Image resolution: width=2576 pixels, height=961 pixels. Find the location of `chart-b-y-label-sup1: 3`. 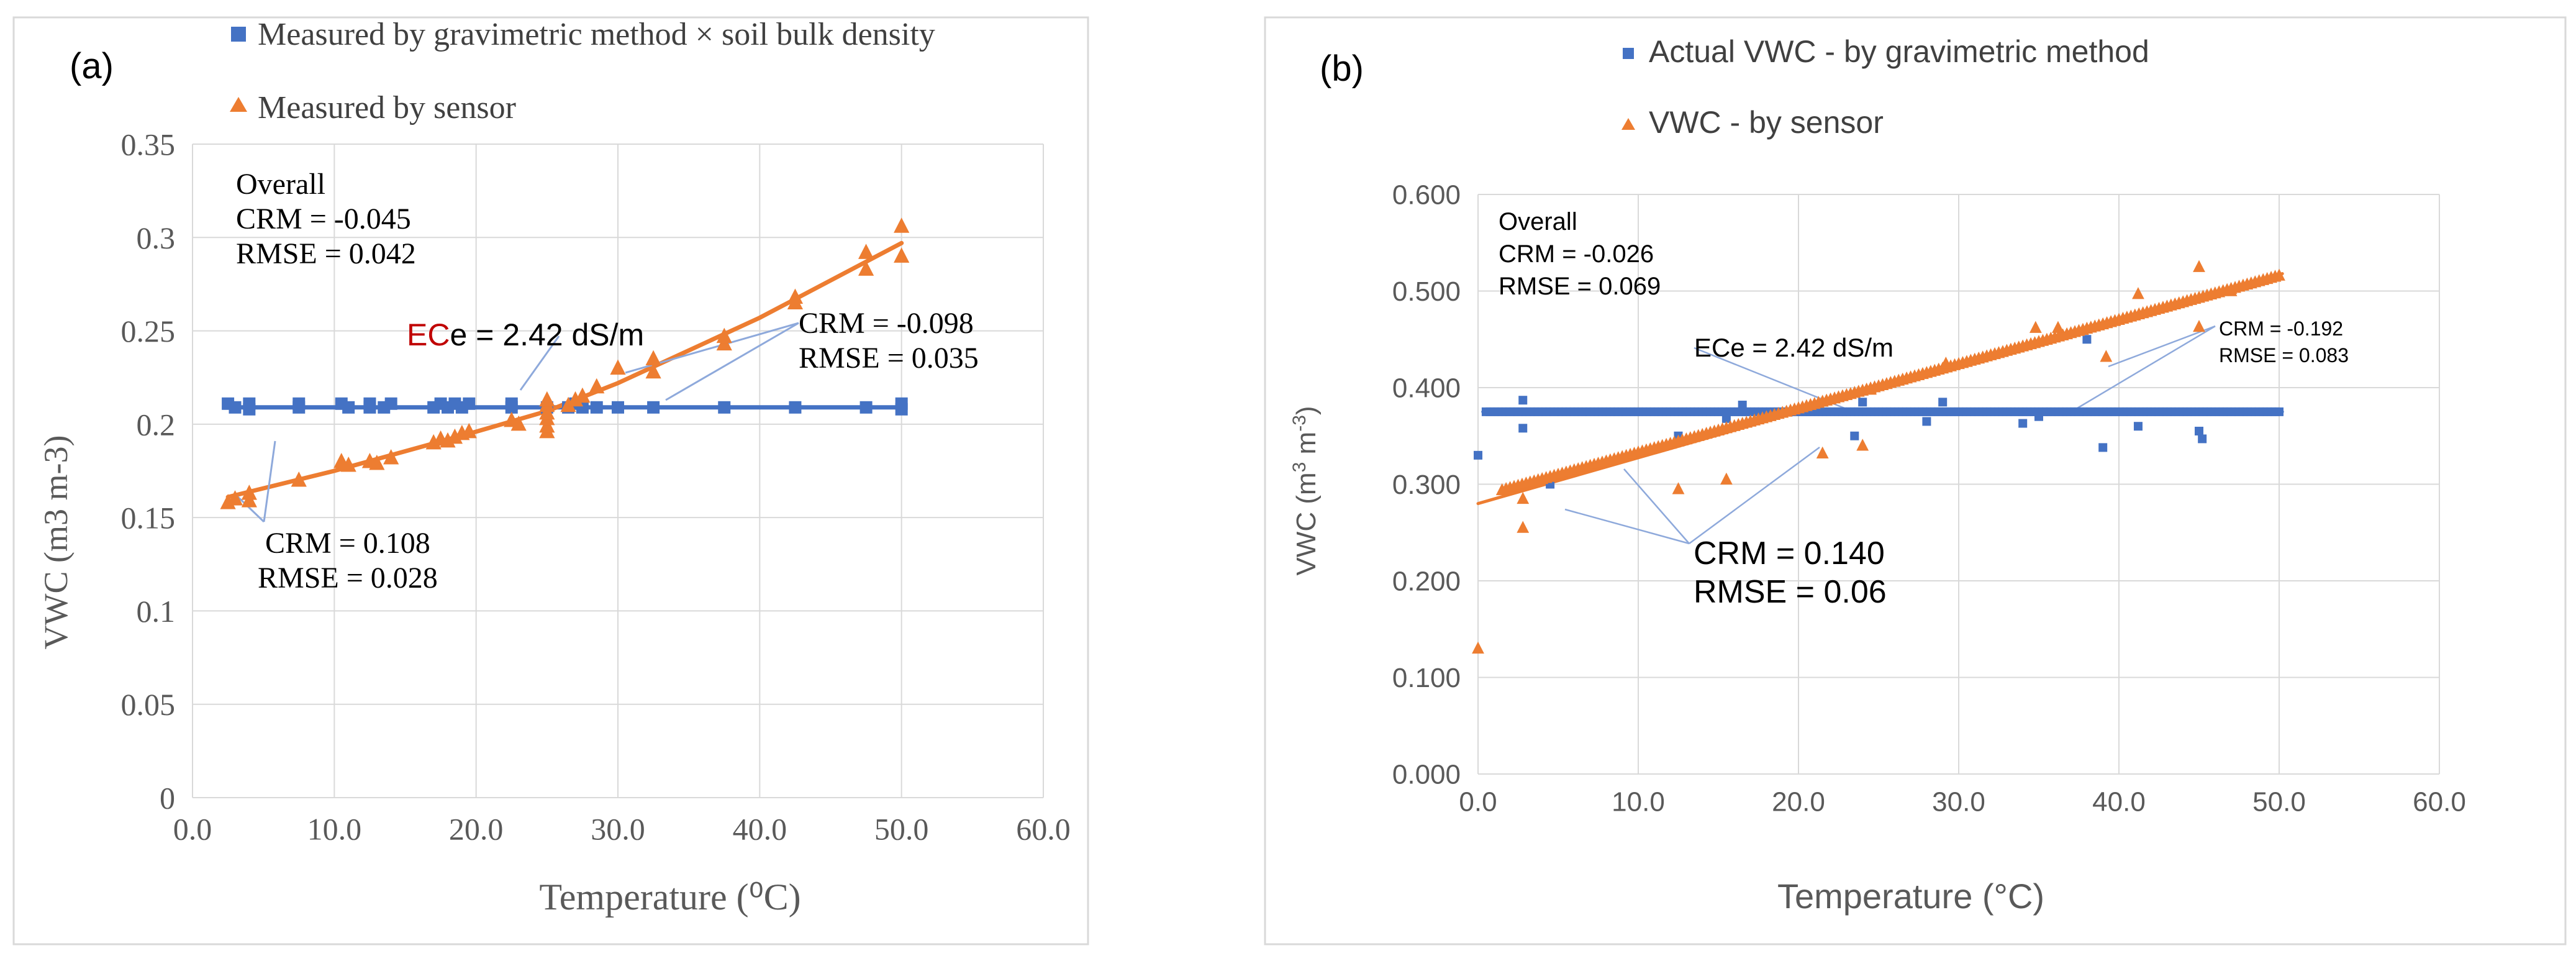

chart-b-y-label-sup1: 3 is located at coordinates (1299, 467).